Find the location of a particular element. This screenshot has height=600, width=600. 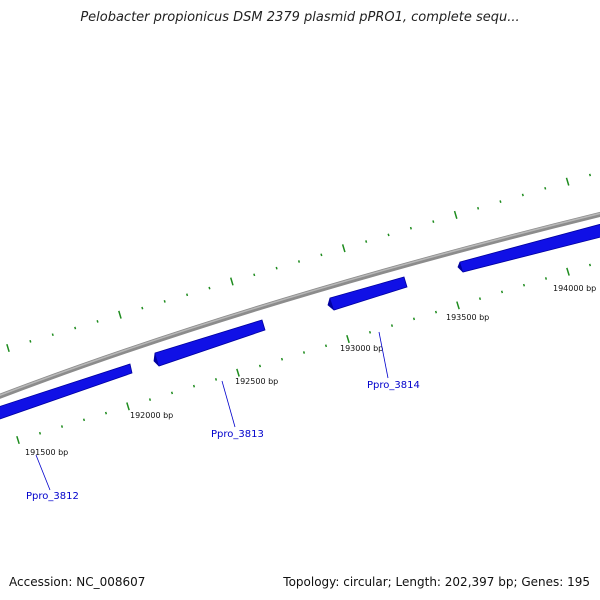

position-label: 191500 bp is located at coordinates (46, 452).